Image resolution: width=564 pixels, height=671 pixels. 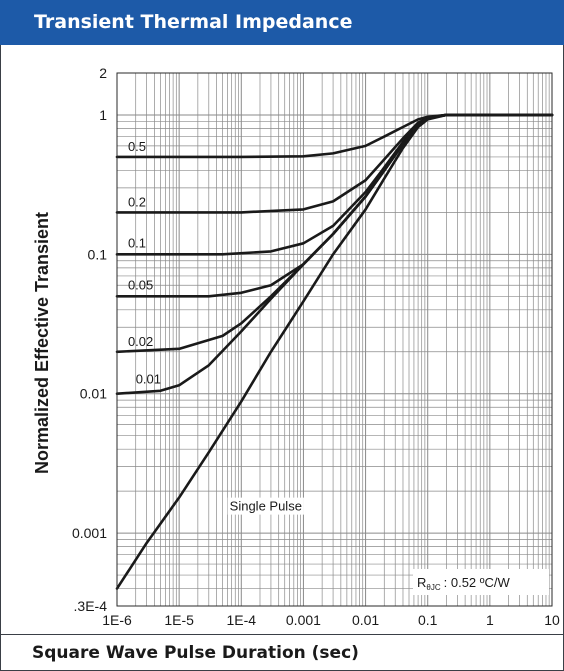 What do you see at coordinates (282, 634) in the screenshot?
I see `footer-divider` at bounding box center [282, 634].